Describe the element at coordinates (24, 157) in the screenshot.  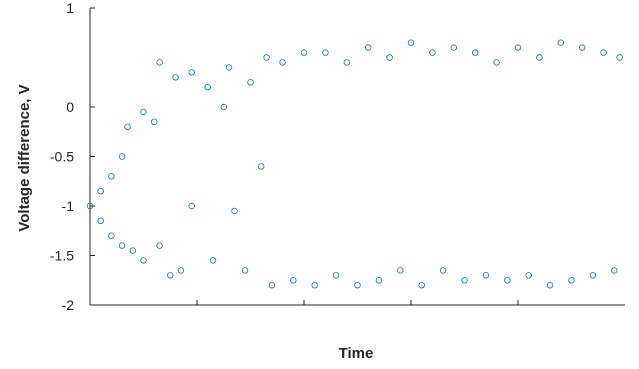
I see `y-axis-title: Voltage difference, V` at that location.